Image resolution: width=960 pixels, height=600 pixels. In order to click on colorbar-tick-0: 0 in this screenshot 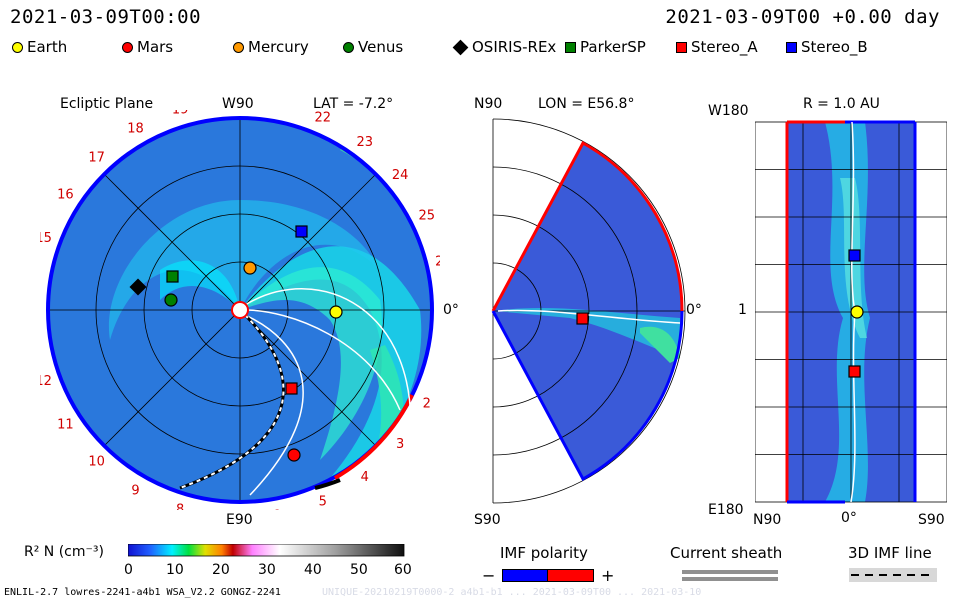, I will do `click(128, 570)`.